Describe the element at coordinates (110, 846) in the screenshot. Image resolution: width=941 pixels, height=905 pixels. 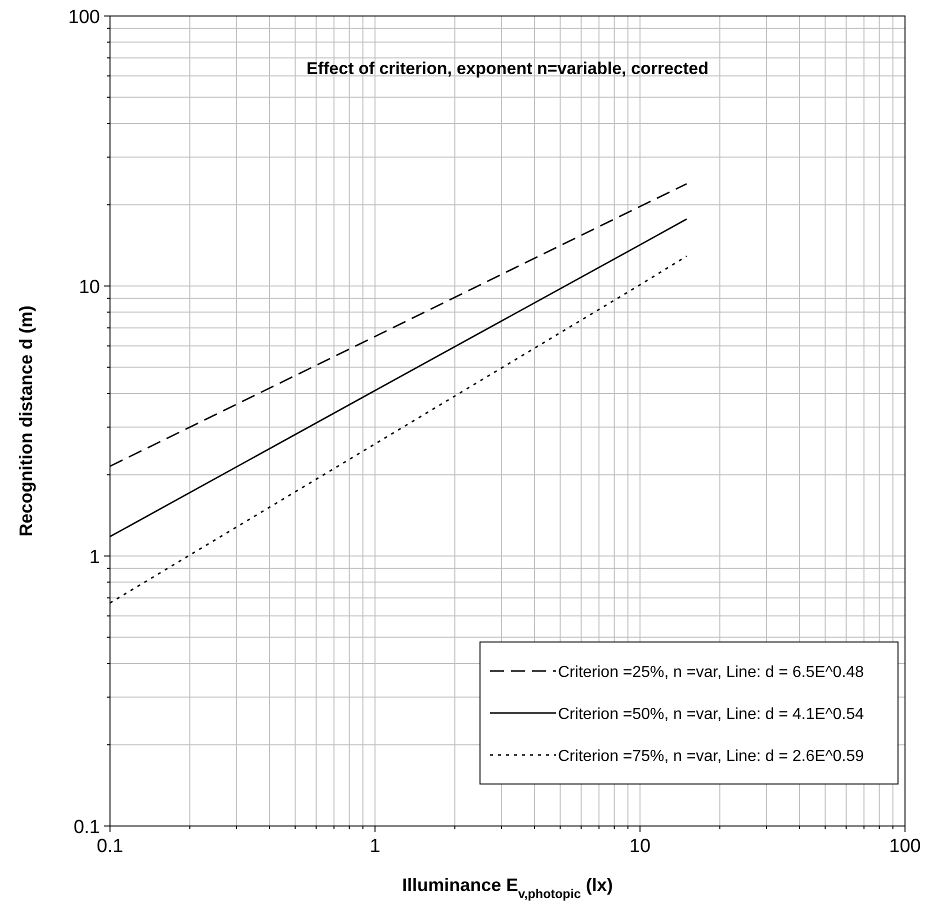
I see `x-tick-label: 0.1` at that location.